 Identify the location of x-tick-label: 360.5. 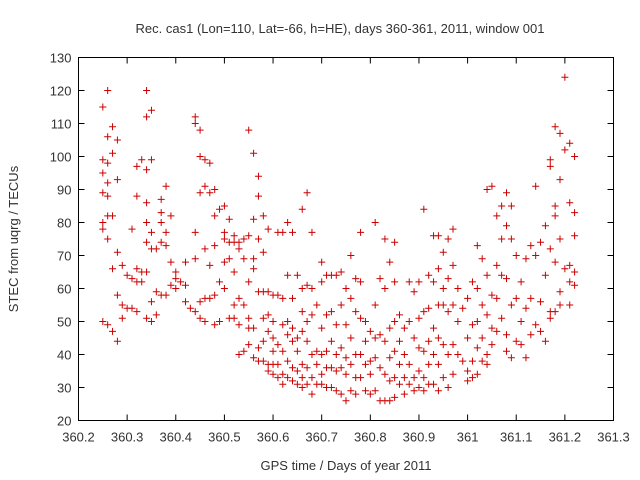
(224, 437).